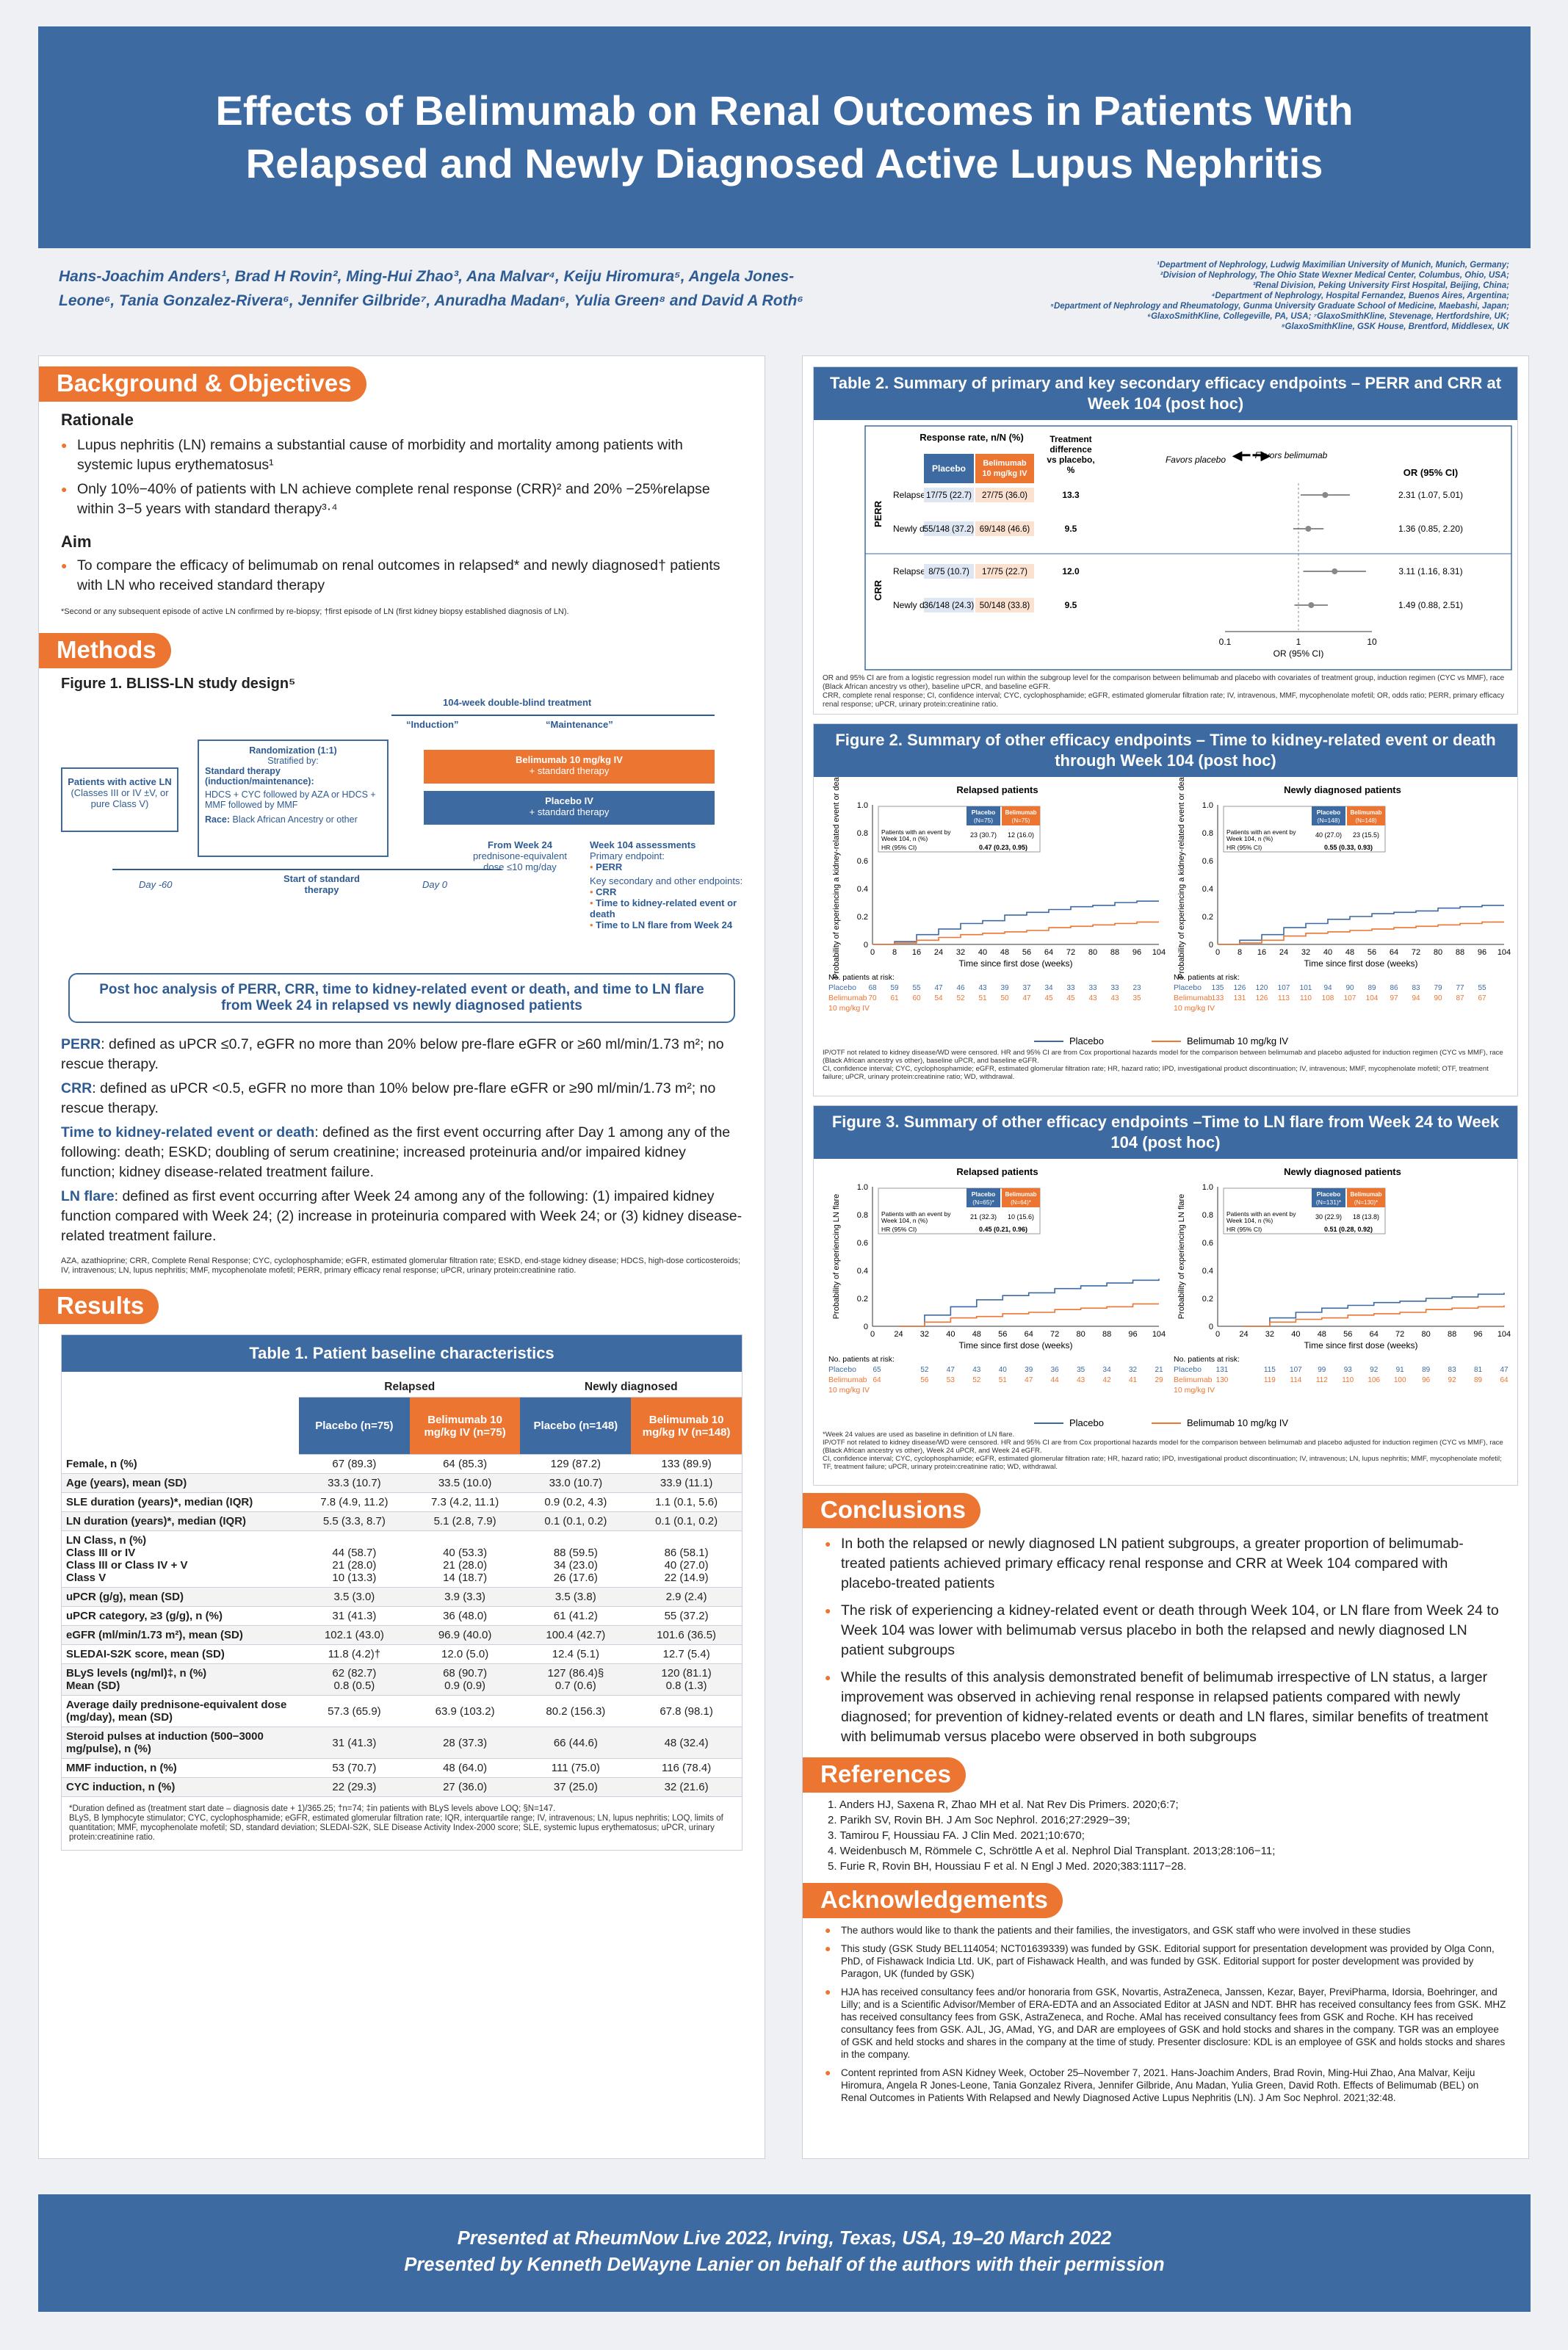  I want to click on results-heading: Results, so click(99, 1306).